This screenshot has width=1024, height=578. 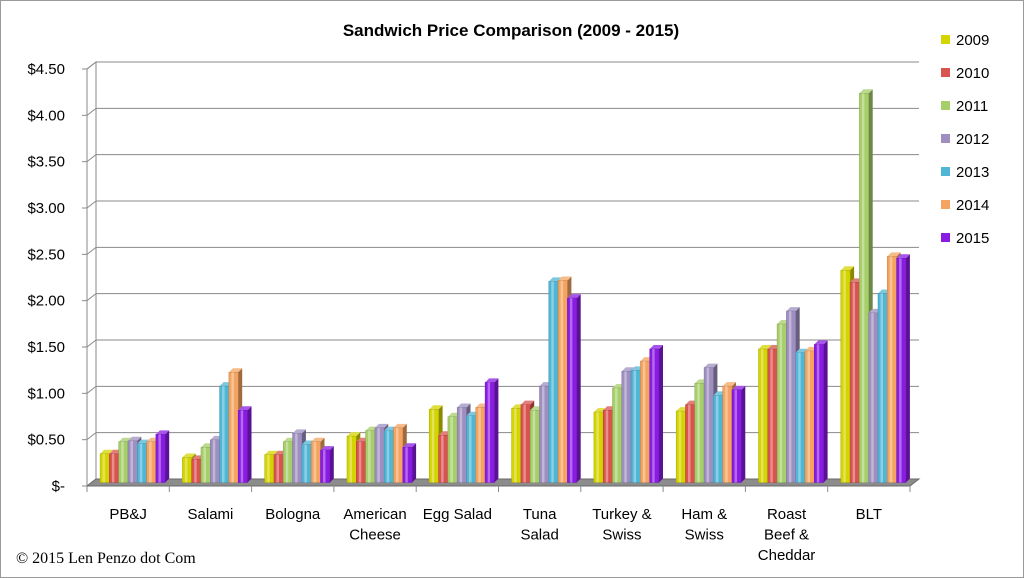 I want to click on legend-label: 2011, so click(x=972, y=106).